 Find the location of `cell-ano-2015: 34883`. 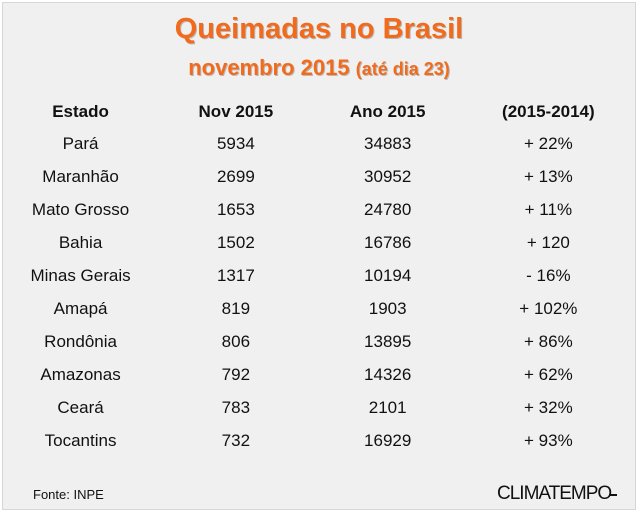

cell-ano-2015: 34883 is located at coordinates (388, 143).